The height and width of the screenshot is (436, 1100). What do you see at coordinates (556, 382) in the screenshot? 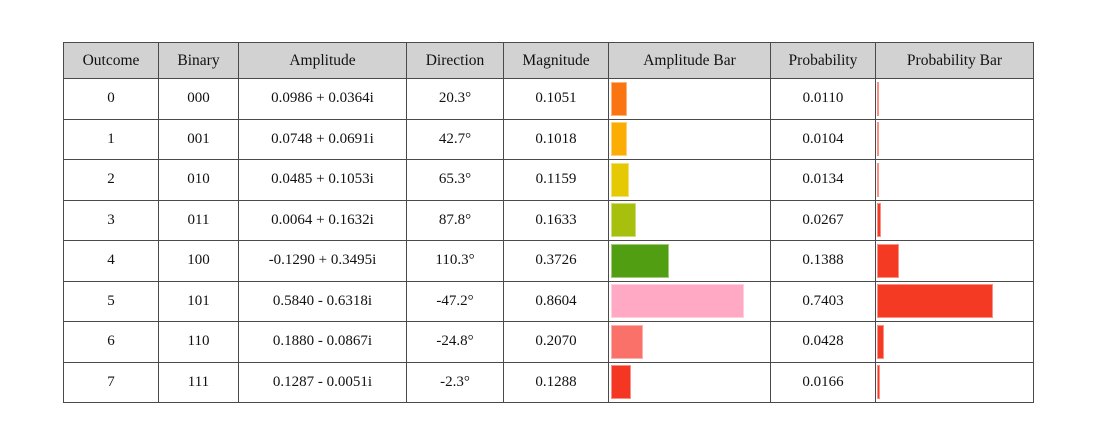
I see `cell-magnitude: 0.1288` at bounding box center [556, 382].